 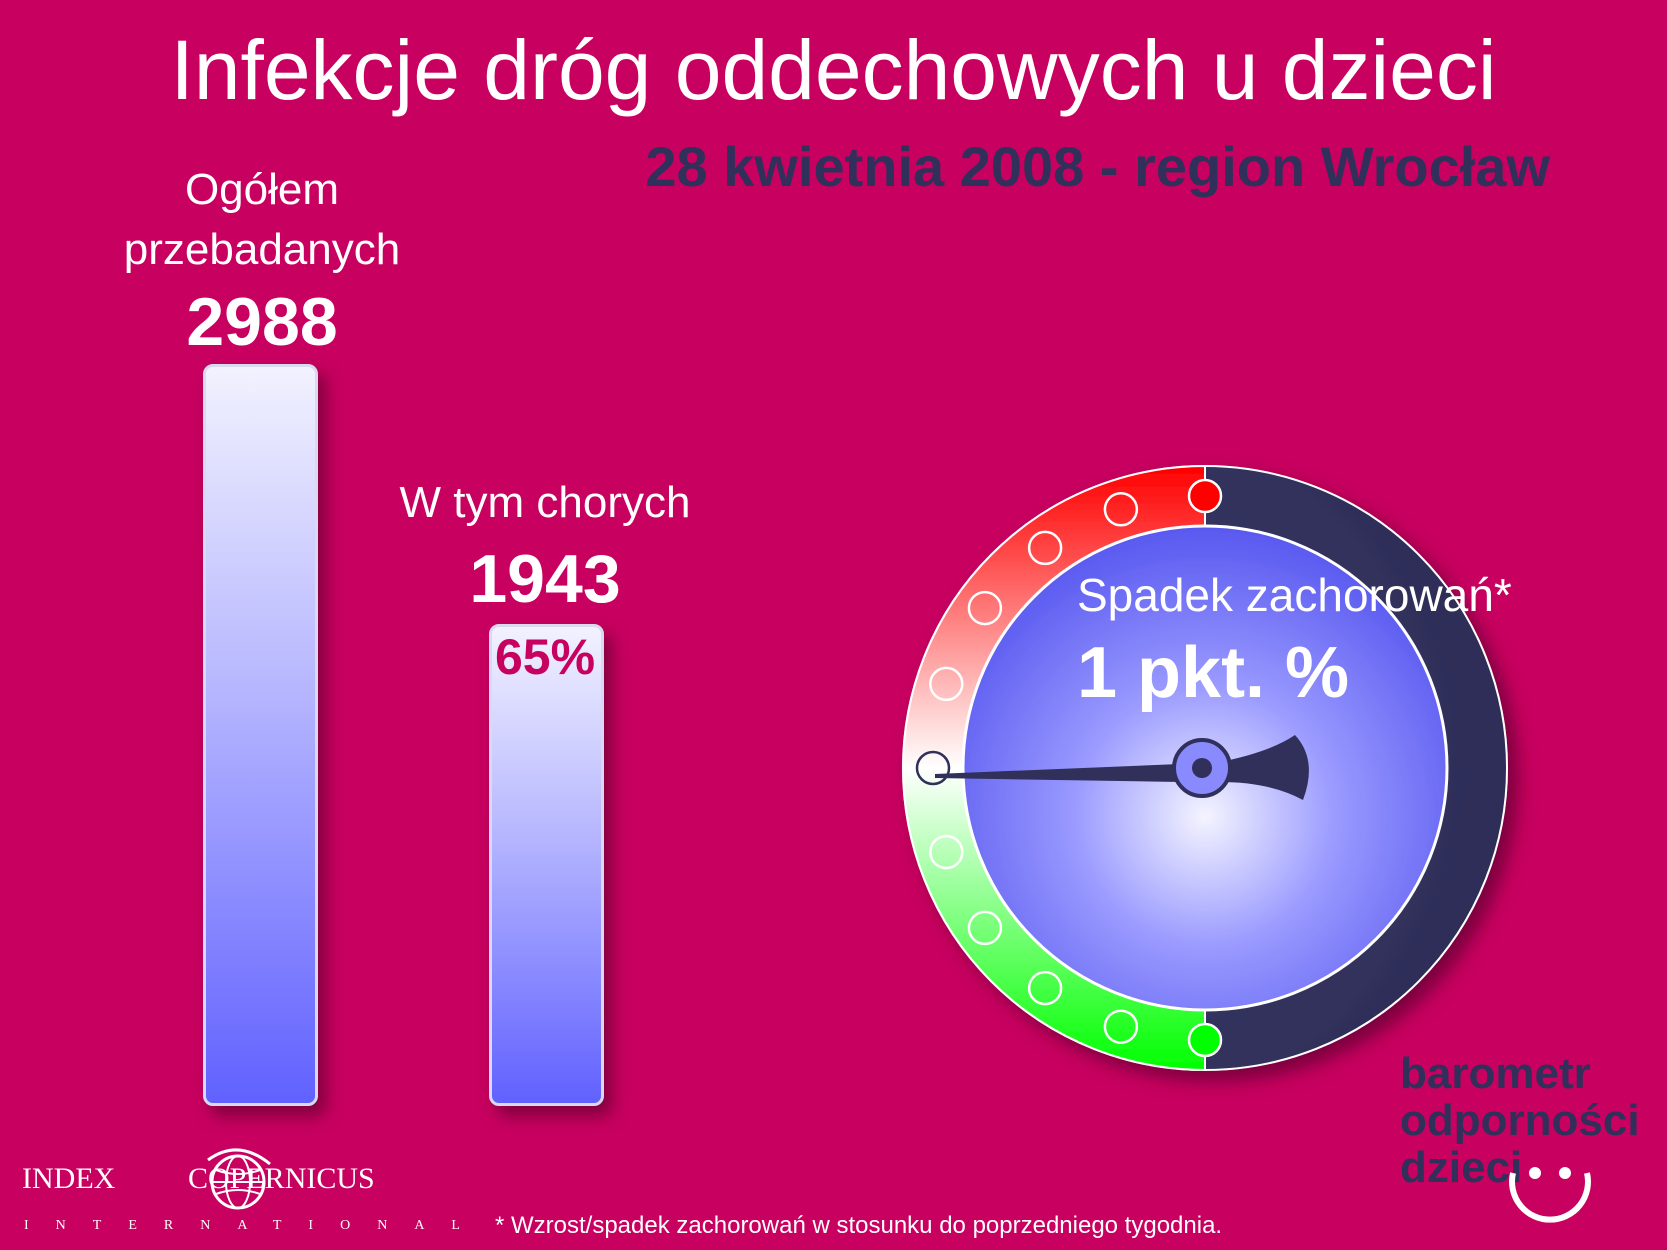 I want to click on bar-sick, so click(x=546, y=864).